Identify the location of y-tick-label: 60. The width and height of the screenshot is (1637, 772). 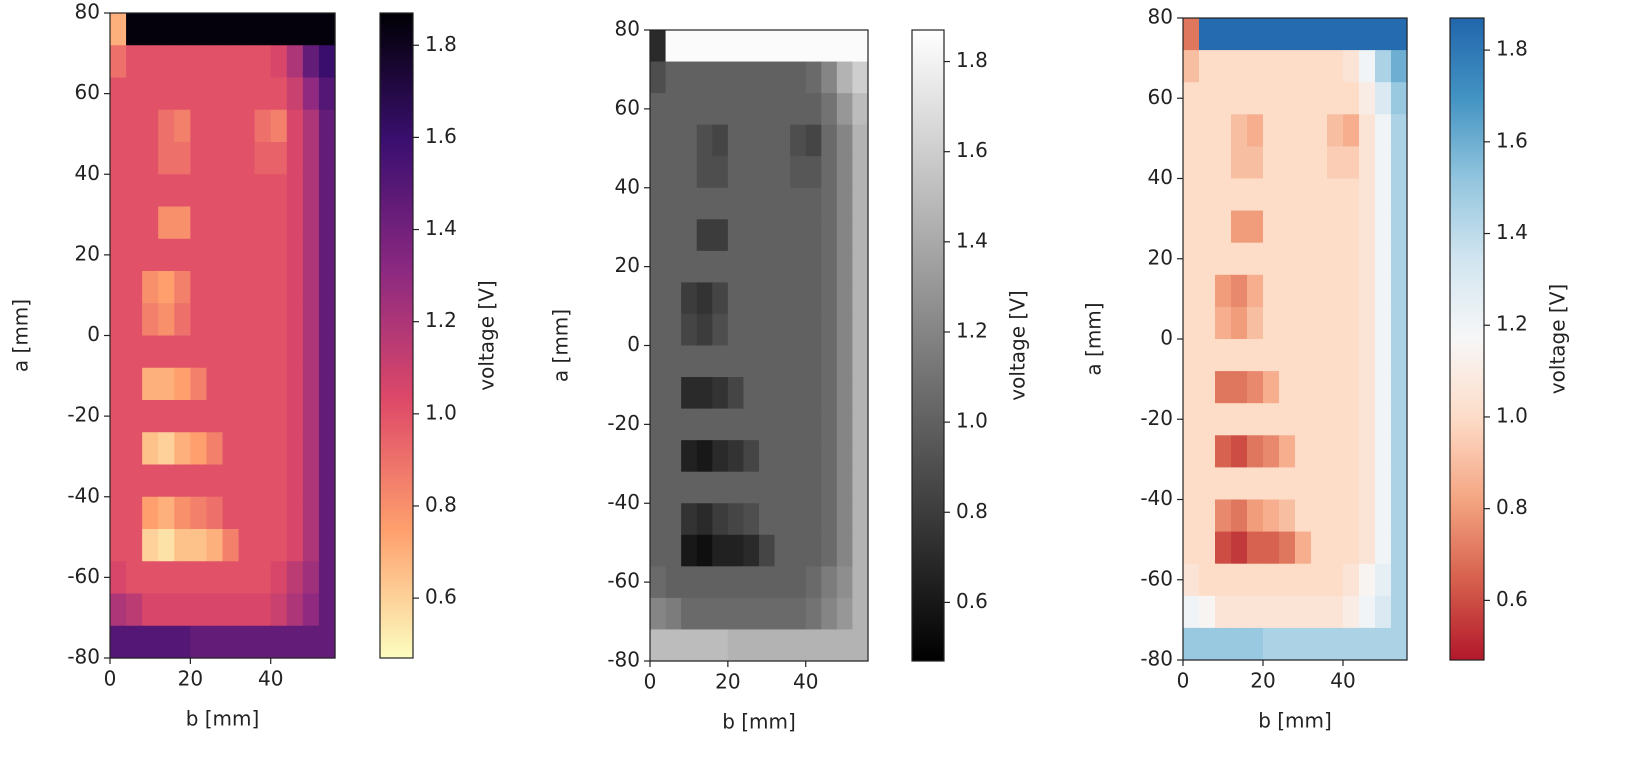
(627, 107).